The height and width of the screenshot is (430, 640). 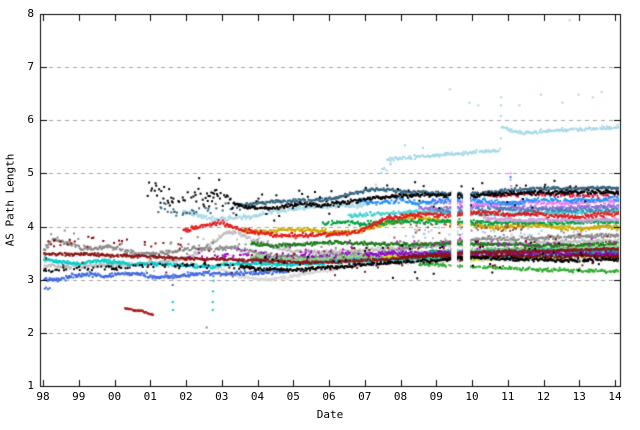 I want to click on x-tick-label: 14, so click(x=615, y=396).